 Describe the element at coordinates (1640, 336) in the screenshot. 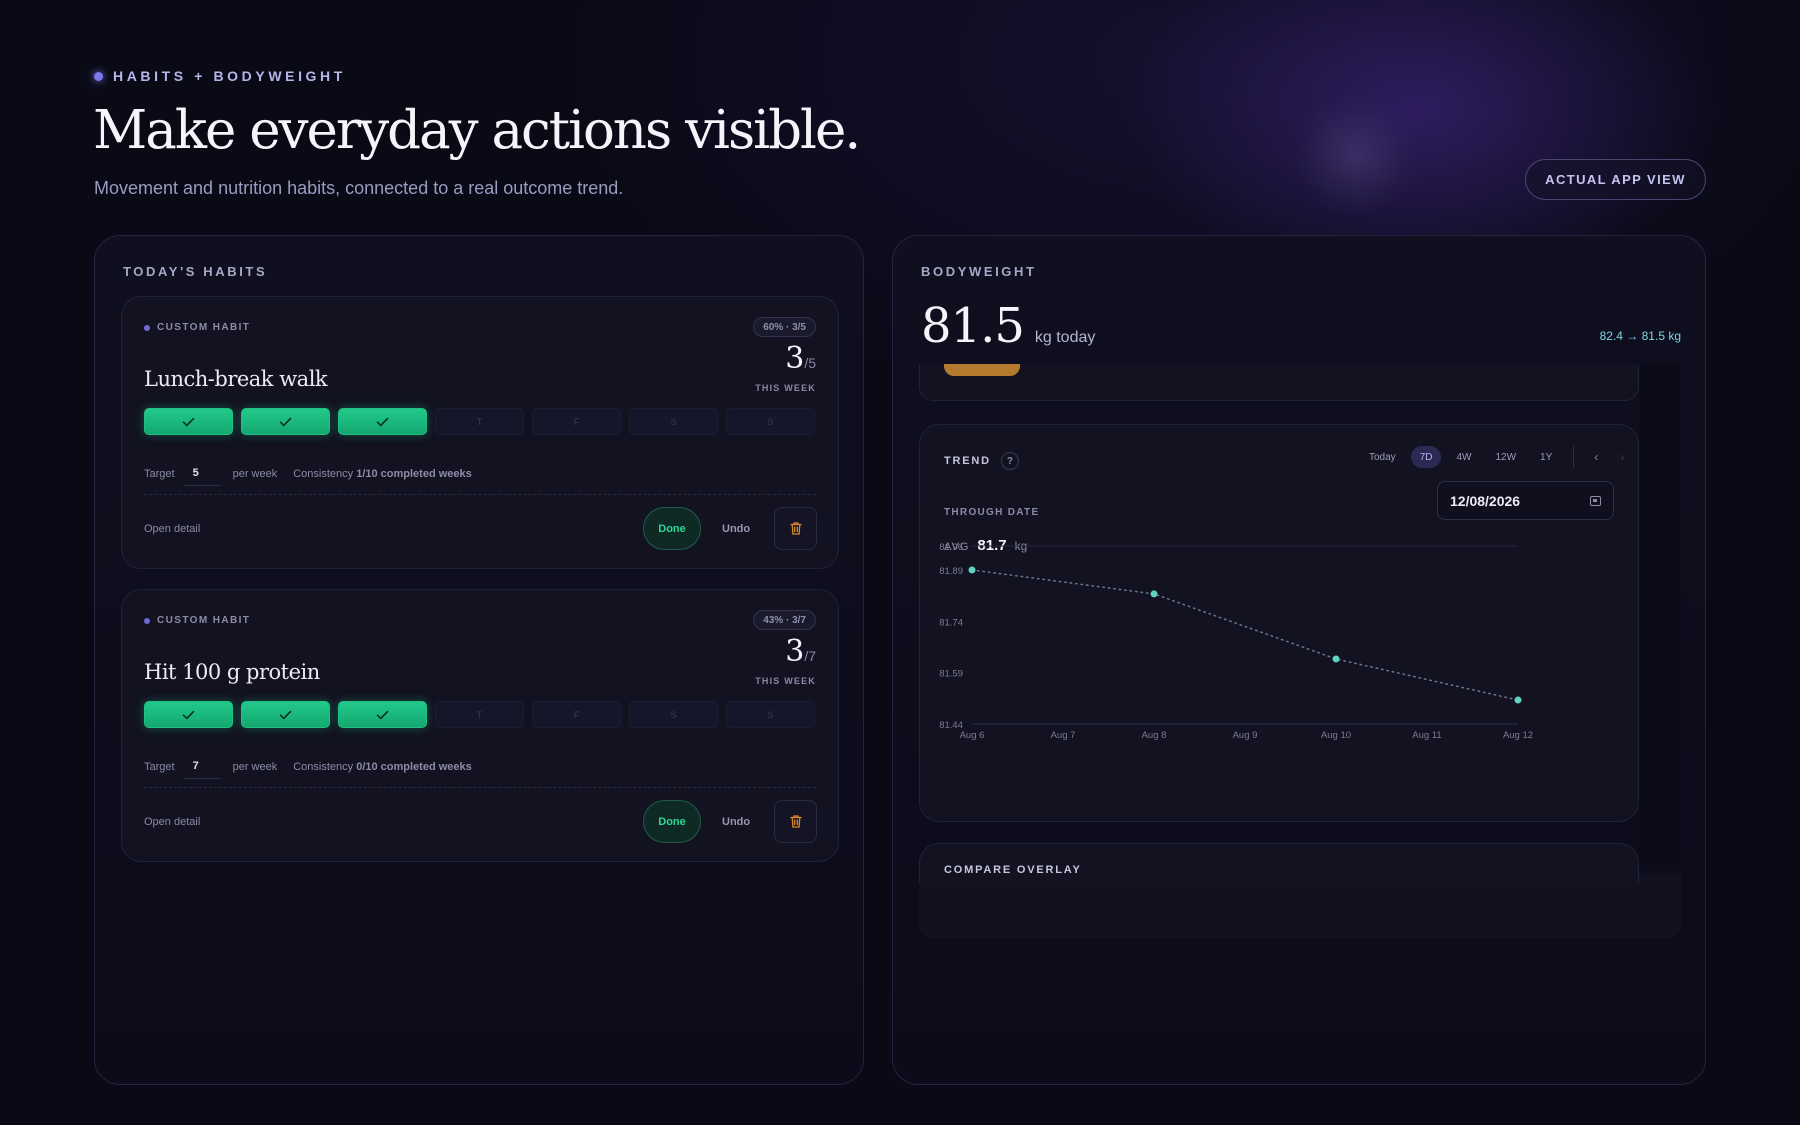

I see `bodyweight-range: 82.4 → 81.5 kg` at that location.